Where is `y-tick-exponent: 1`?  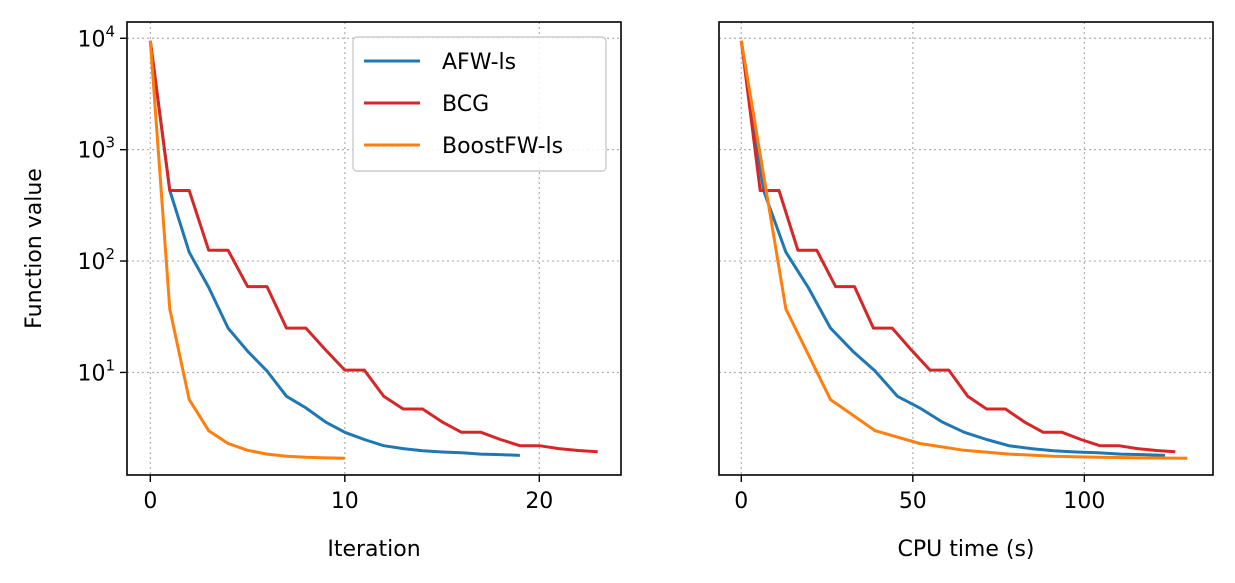 y-tick-exponent: 1 is located at coordinates (110, 365).